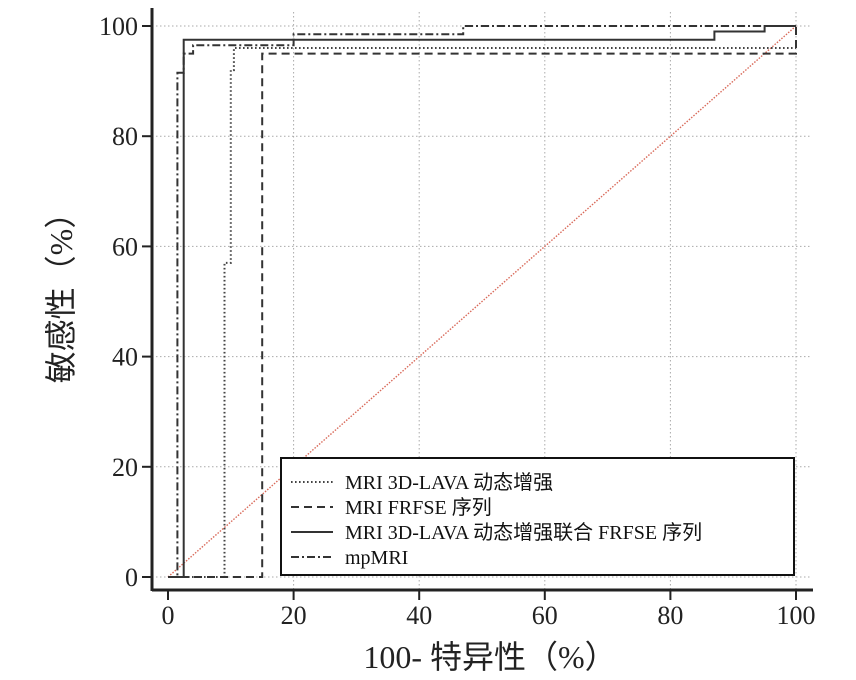 The width and height of the screenshot is (856, 680). I want to click on x-tick-label-1: 20, so click(294, 615).